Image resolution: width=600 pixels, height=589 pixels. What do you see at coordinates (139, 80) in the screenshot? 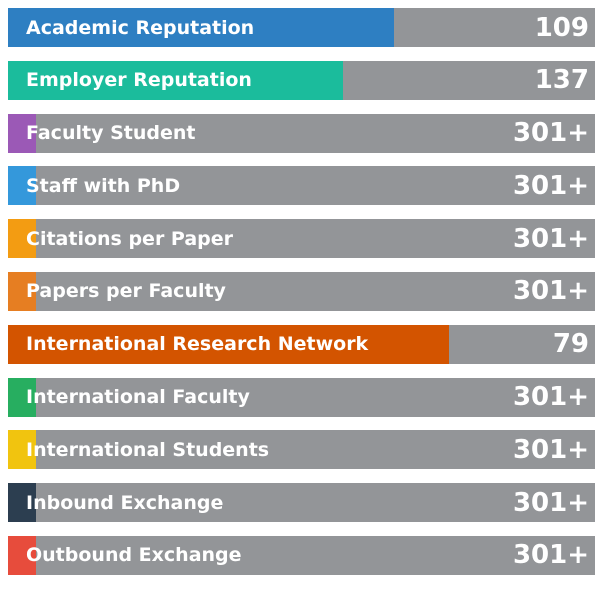
I see `bar-label: Employer Reputation` at bounding box center [139, 80].